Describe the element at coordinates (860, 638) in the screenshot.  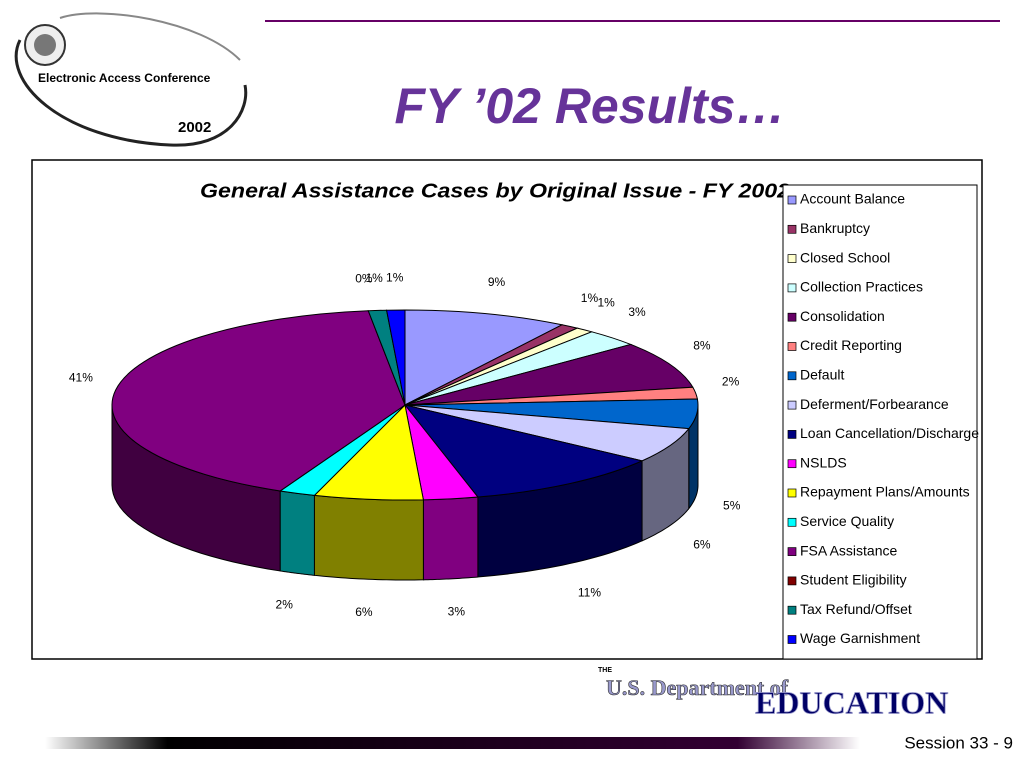
I see `legend-label: Wage Garnishment` at that location.